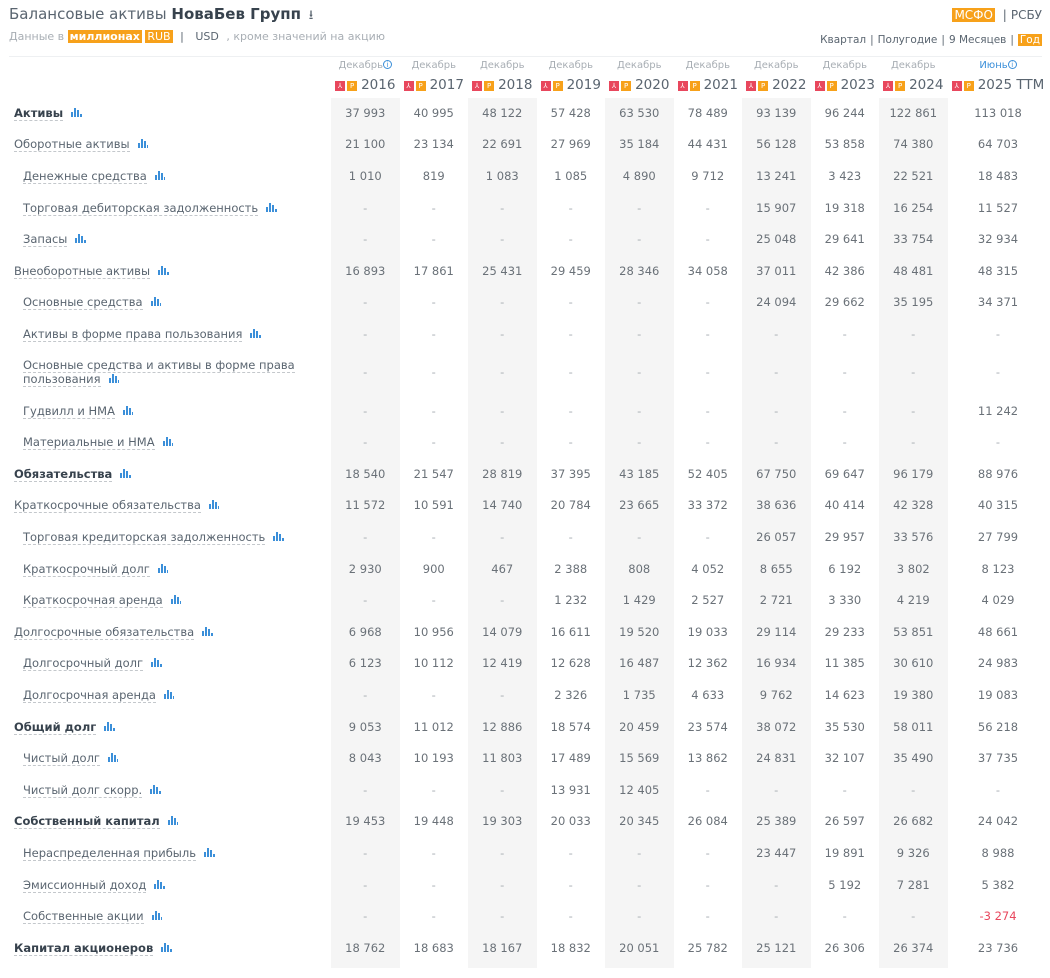  What do you see at coordinates (907, 40) in the screenshot?
I see `period-1: Полугодие` at bounding box center [907, 40].